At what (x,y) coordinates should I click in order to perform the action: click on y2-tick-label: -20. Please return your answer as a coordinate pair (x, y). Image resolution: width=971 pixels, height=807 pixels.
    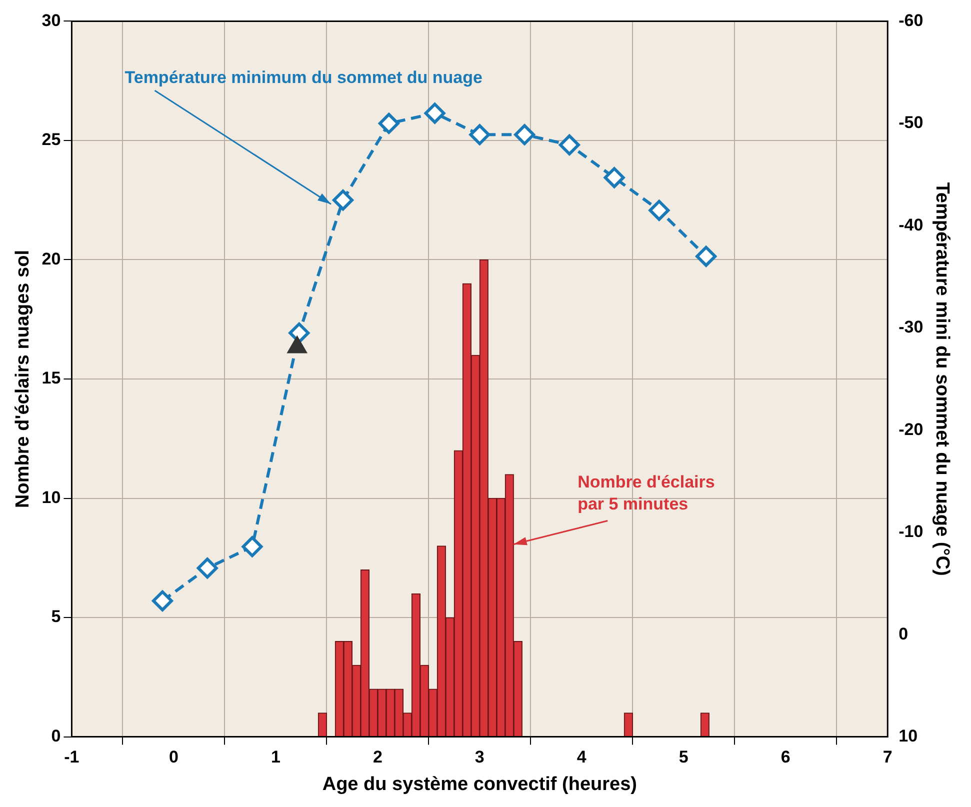
    Looking at the image, I should click on (911, 429).